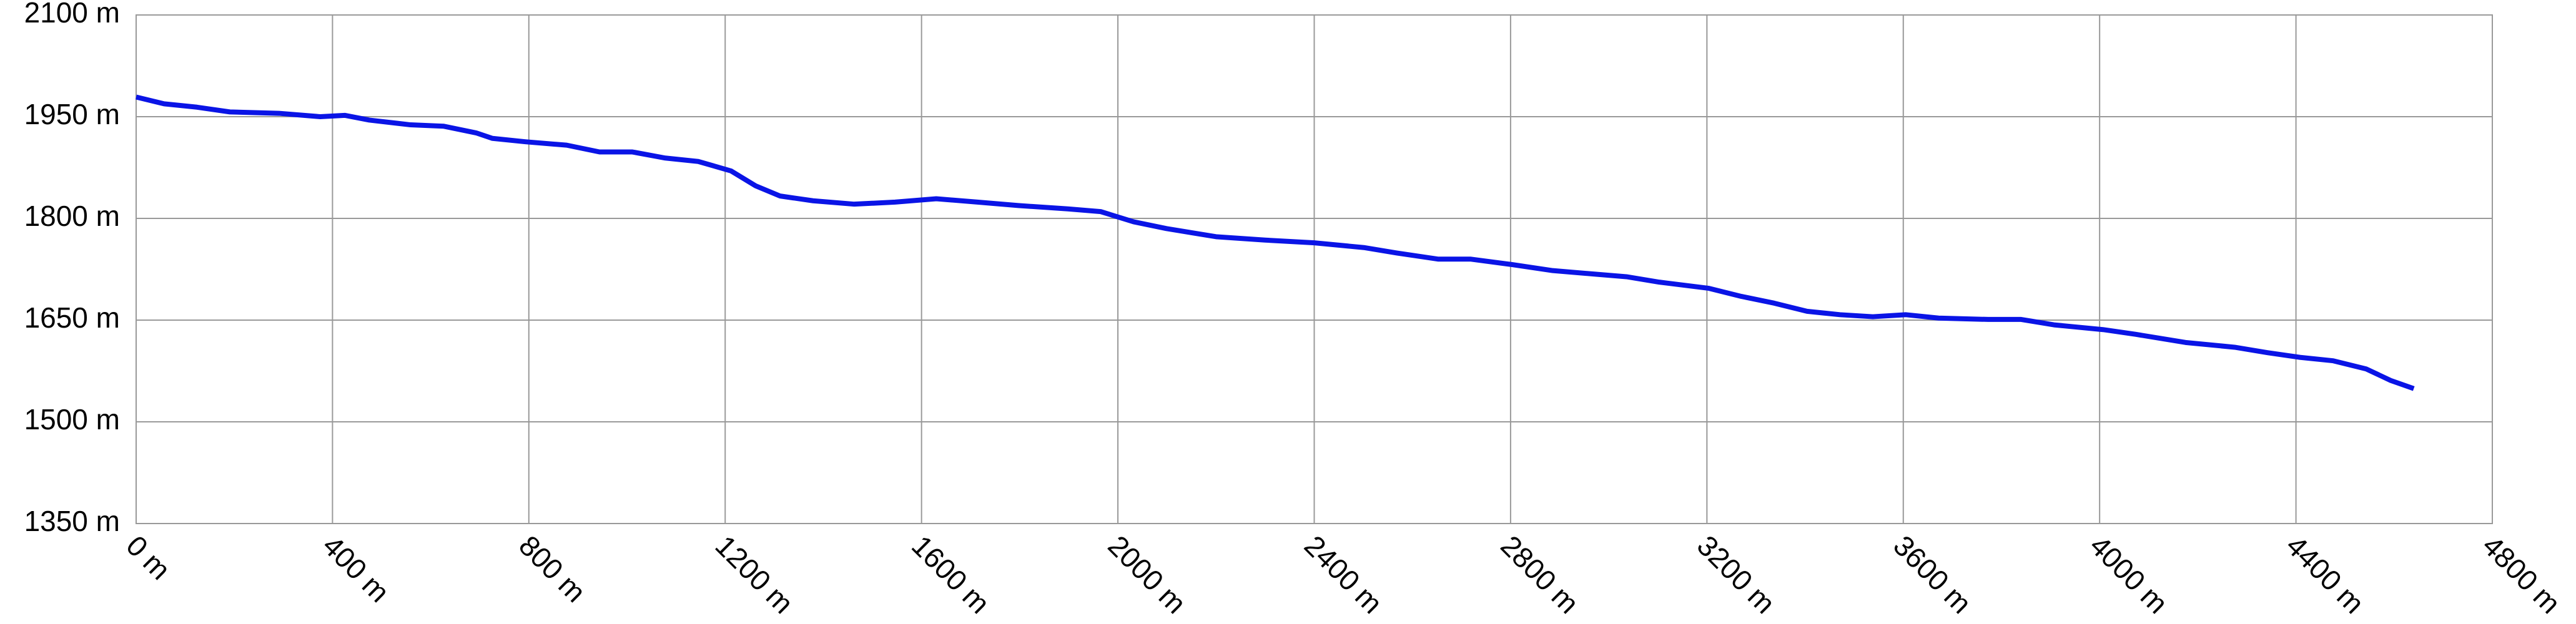 The width and height of the screenshot is (2576, 624). What do you see at coordinates (2129, 575) in the screenshot?
I see `x-tick-label: 4000 m` at bounding box center [2129, 575].